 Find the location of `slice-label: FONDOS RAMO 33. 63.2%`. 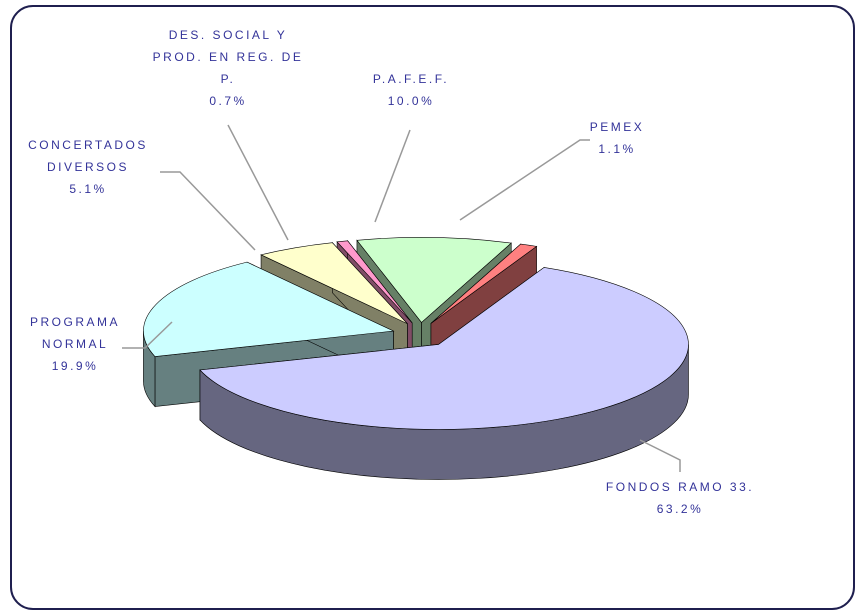

slice-label: FONDOS RAMO 33. 63.2% is located at coordinates (680, 498).